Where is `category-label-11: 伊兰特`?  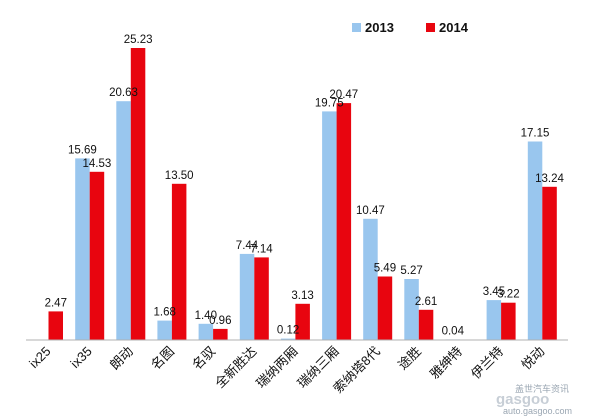 category-label-11: 伊兰特 is located at coordinates (487, 363).